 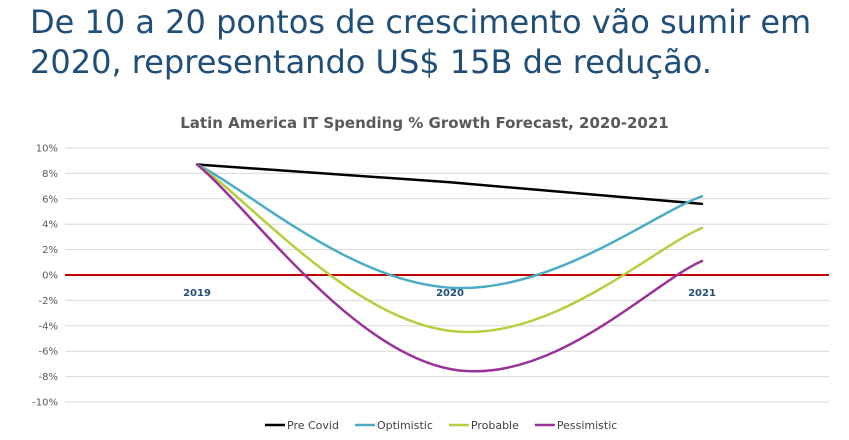 I want to click on x-category-label: 2020, so click(x=450, y=293).